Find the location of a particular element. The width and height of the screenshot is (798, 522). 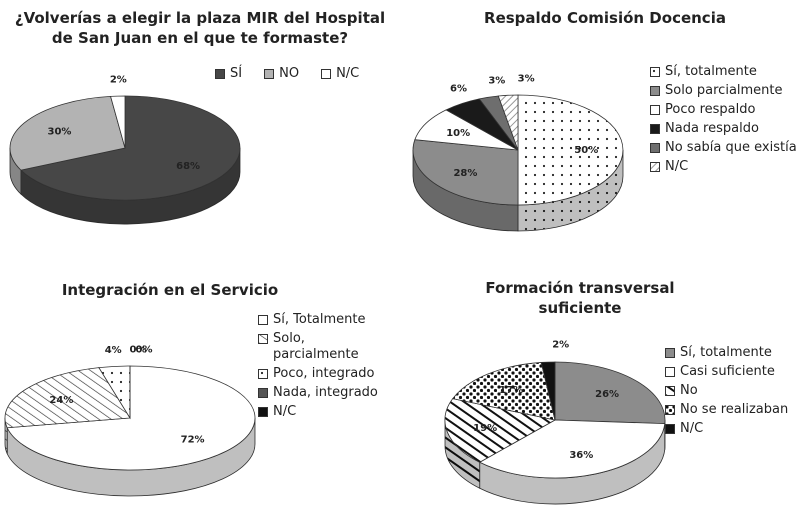

value-label: 26% is located at coordinates (607, 394).